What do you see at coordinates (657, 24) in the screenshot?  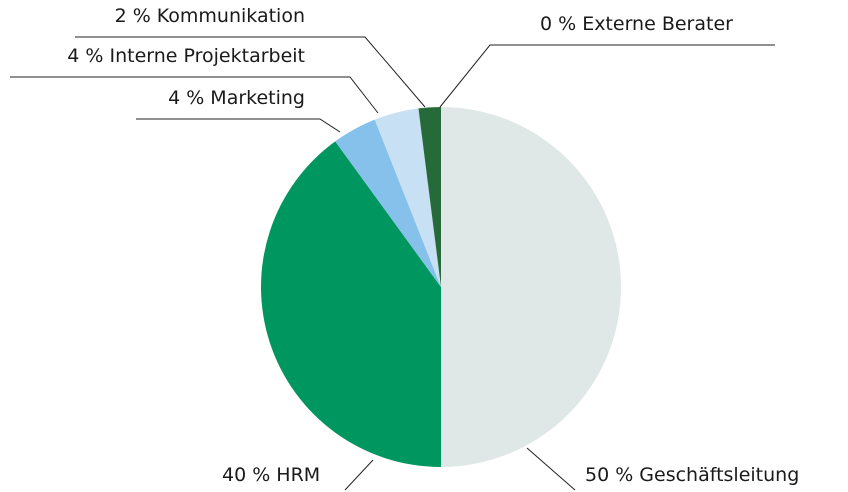 I see `slice-name: Externe Berater` at bounding box center [657, 24].